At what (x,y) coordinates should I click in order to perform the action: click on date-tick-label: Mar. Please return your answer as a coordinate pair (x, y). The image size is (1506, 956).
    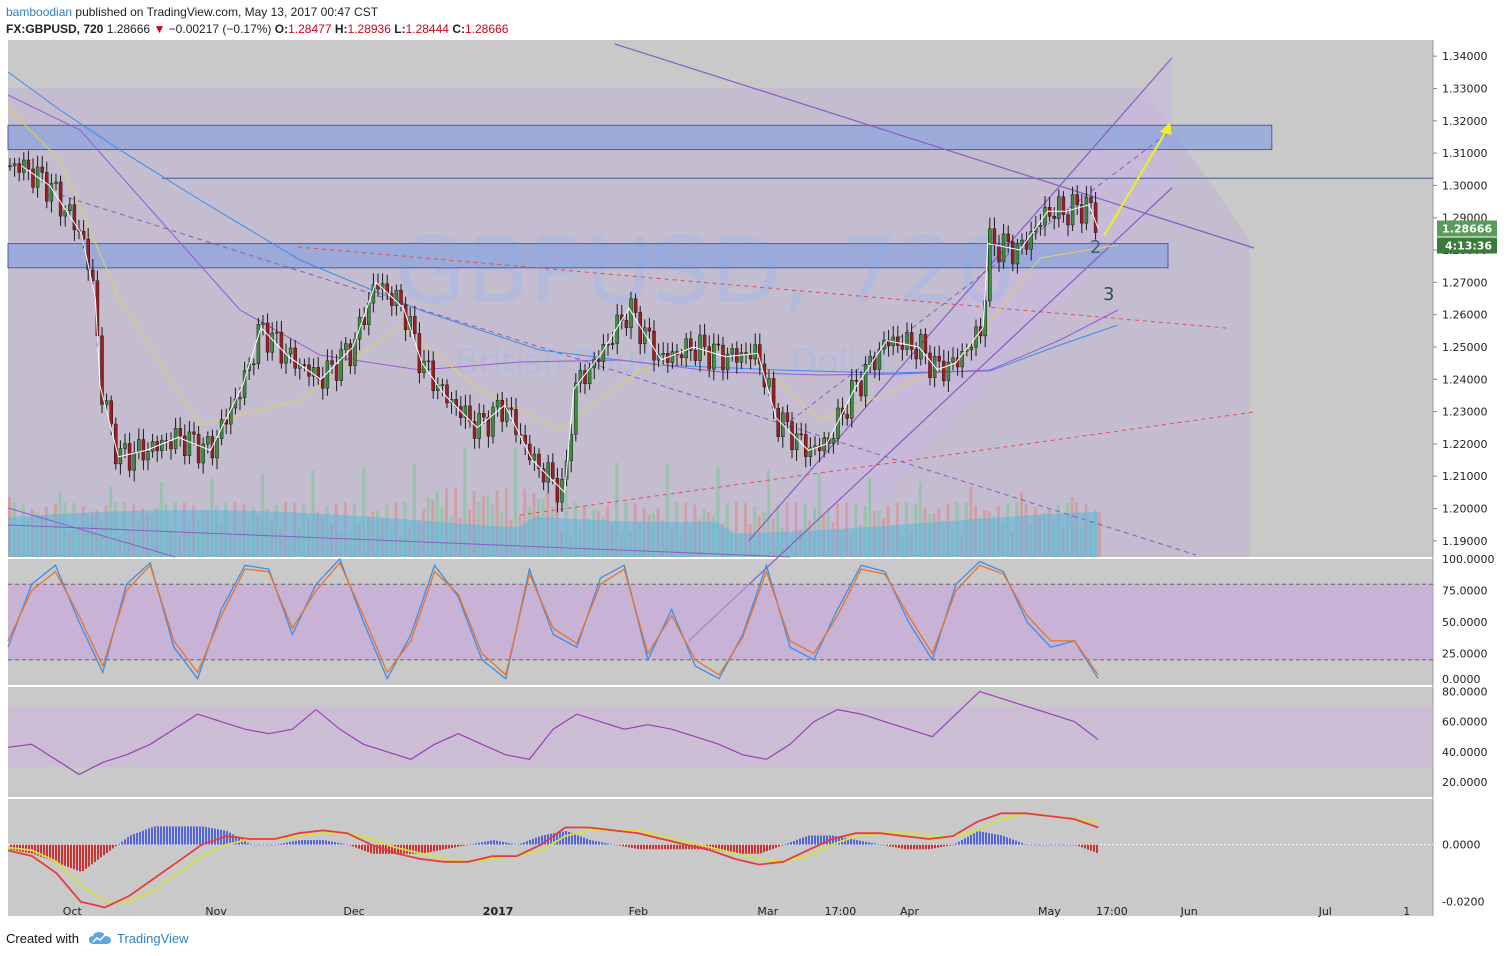
    Looking at the image, I should click on (767, 911).